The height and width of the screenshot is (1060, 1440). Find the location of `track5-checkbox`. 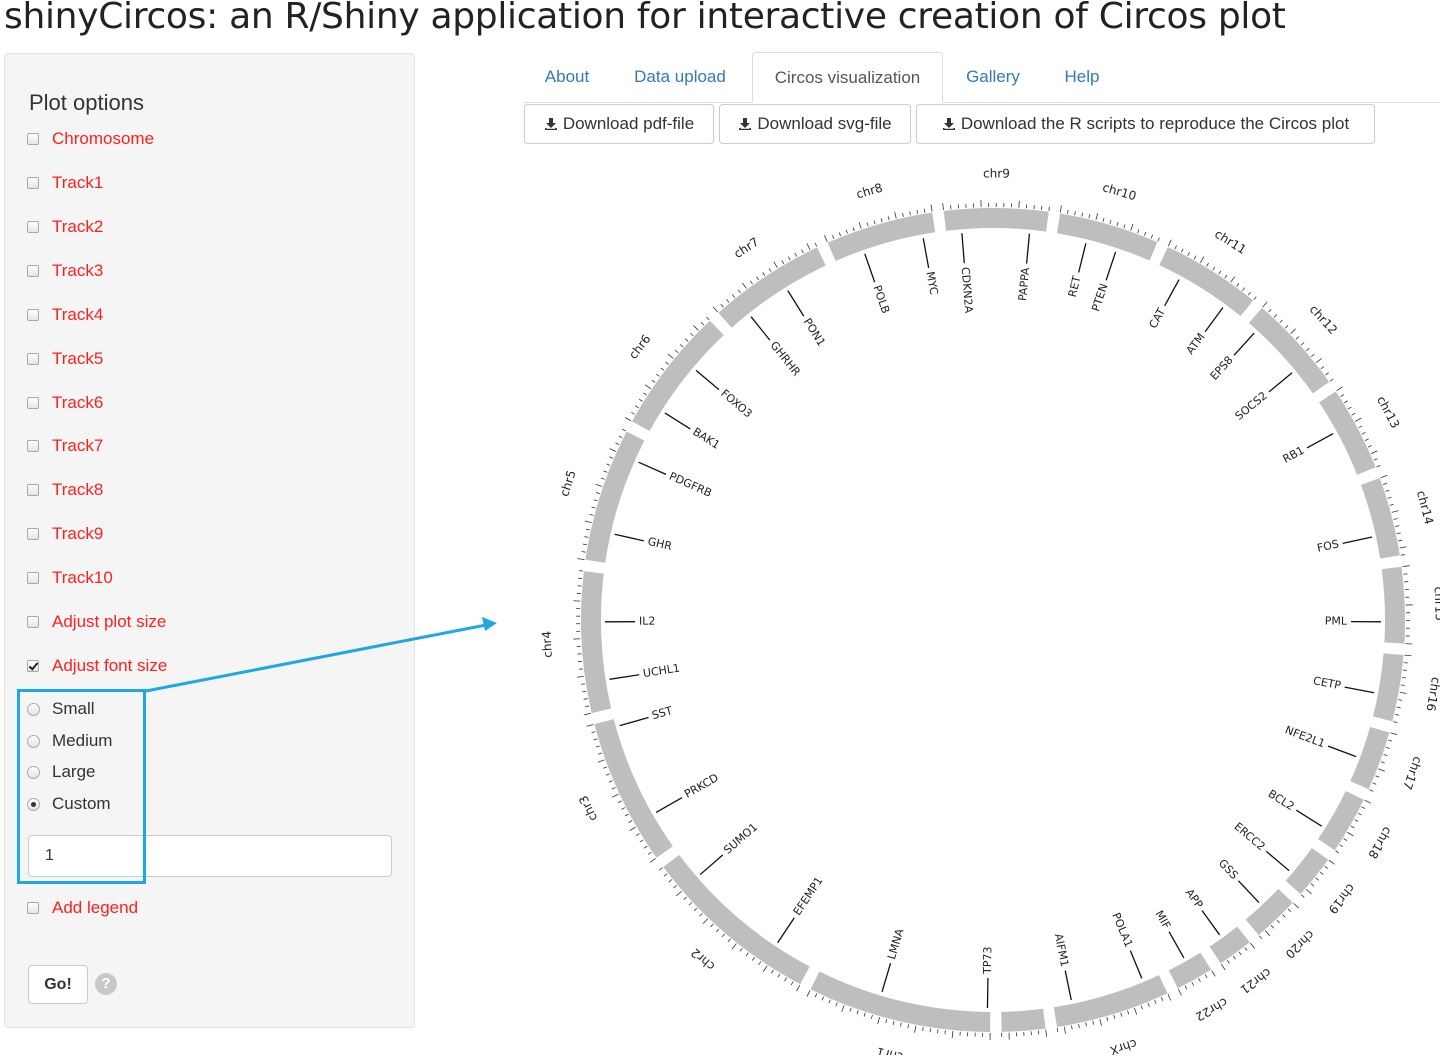

track5-checkbox is located at coordinates (33, 359).